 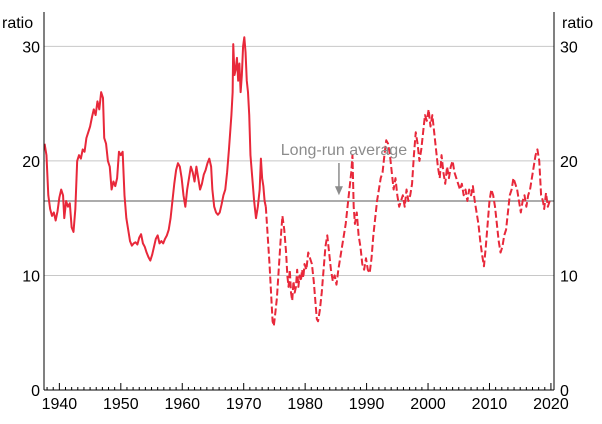 What do you see at coordinates (31, 162) in the screenshot?
I see `y-tick-label-left: 20` at bounding box center [31, 162].